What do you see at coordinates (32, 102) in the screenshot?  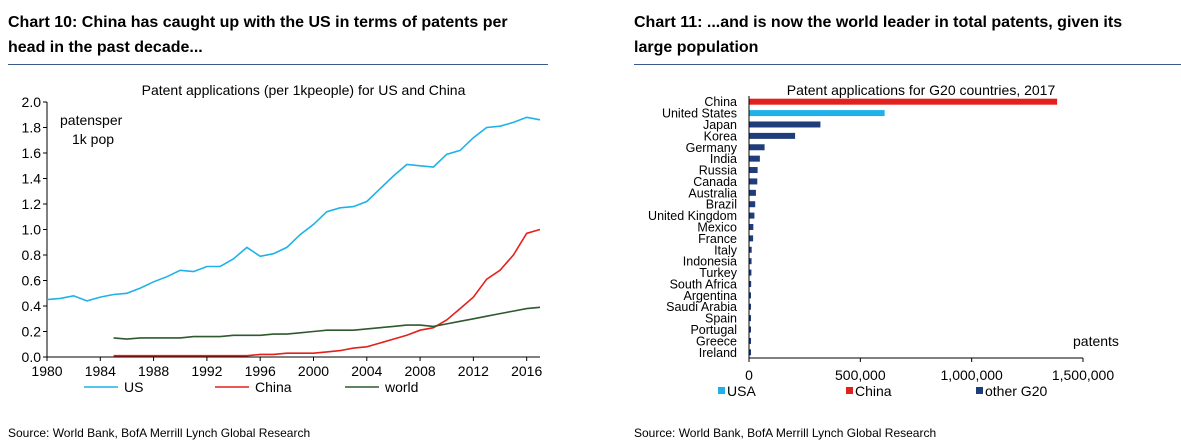 I see `y-tick-label: 2.0` at bounding box center [32, 102].